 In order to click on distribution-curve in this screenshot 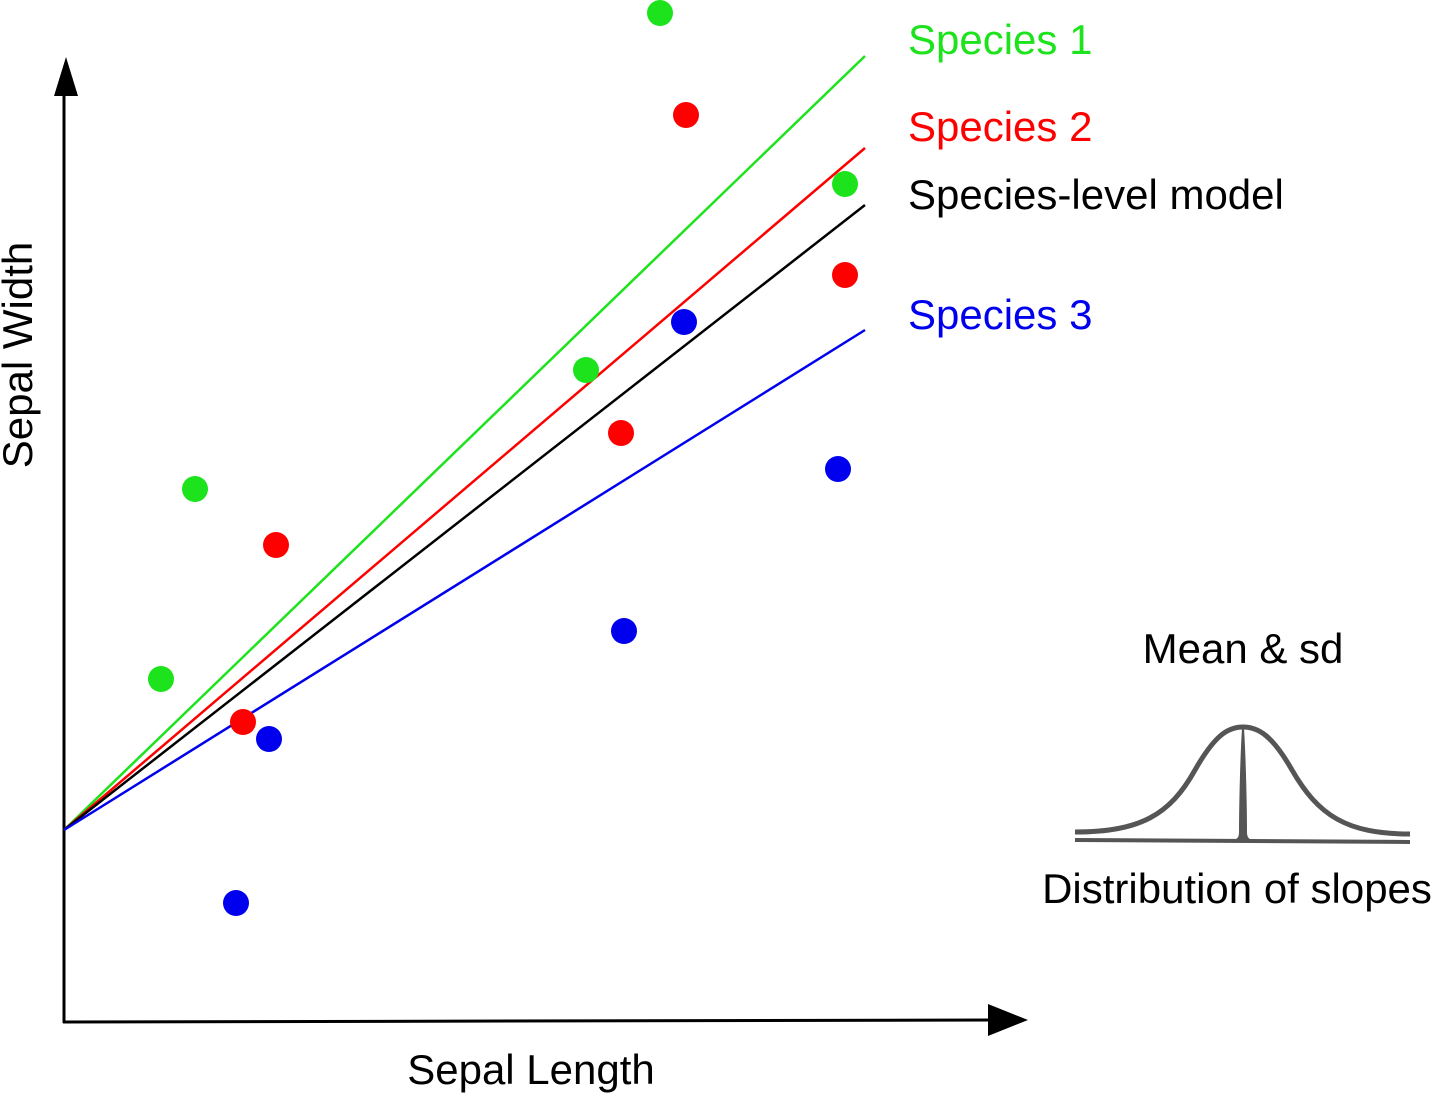, I will do `click(1242, 780)`.